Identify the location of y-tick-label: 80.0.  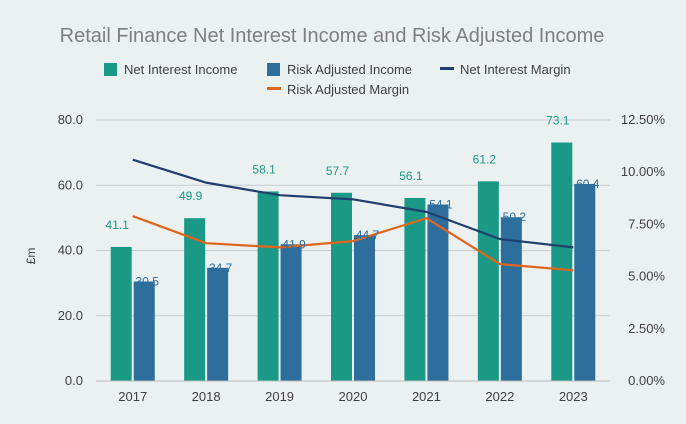
(70, 119).